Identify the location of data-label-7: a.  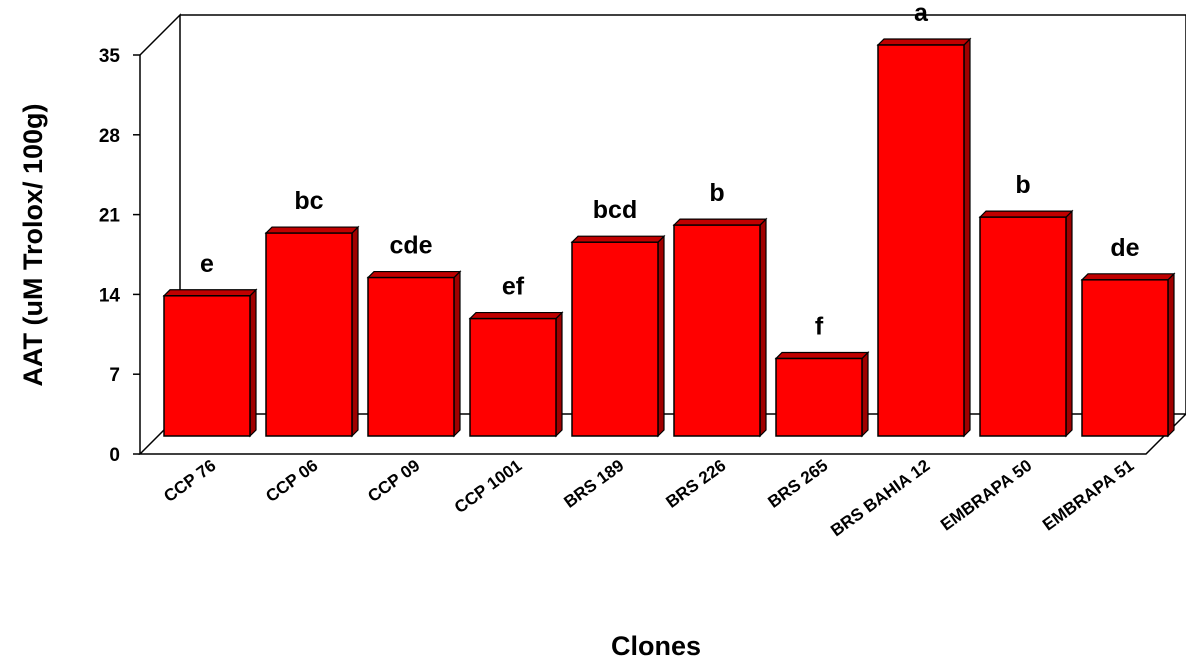
(921, 13).